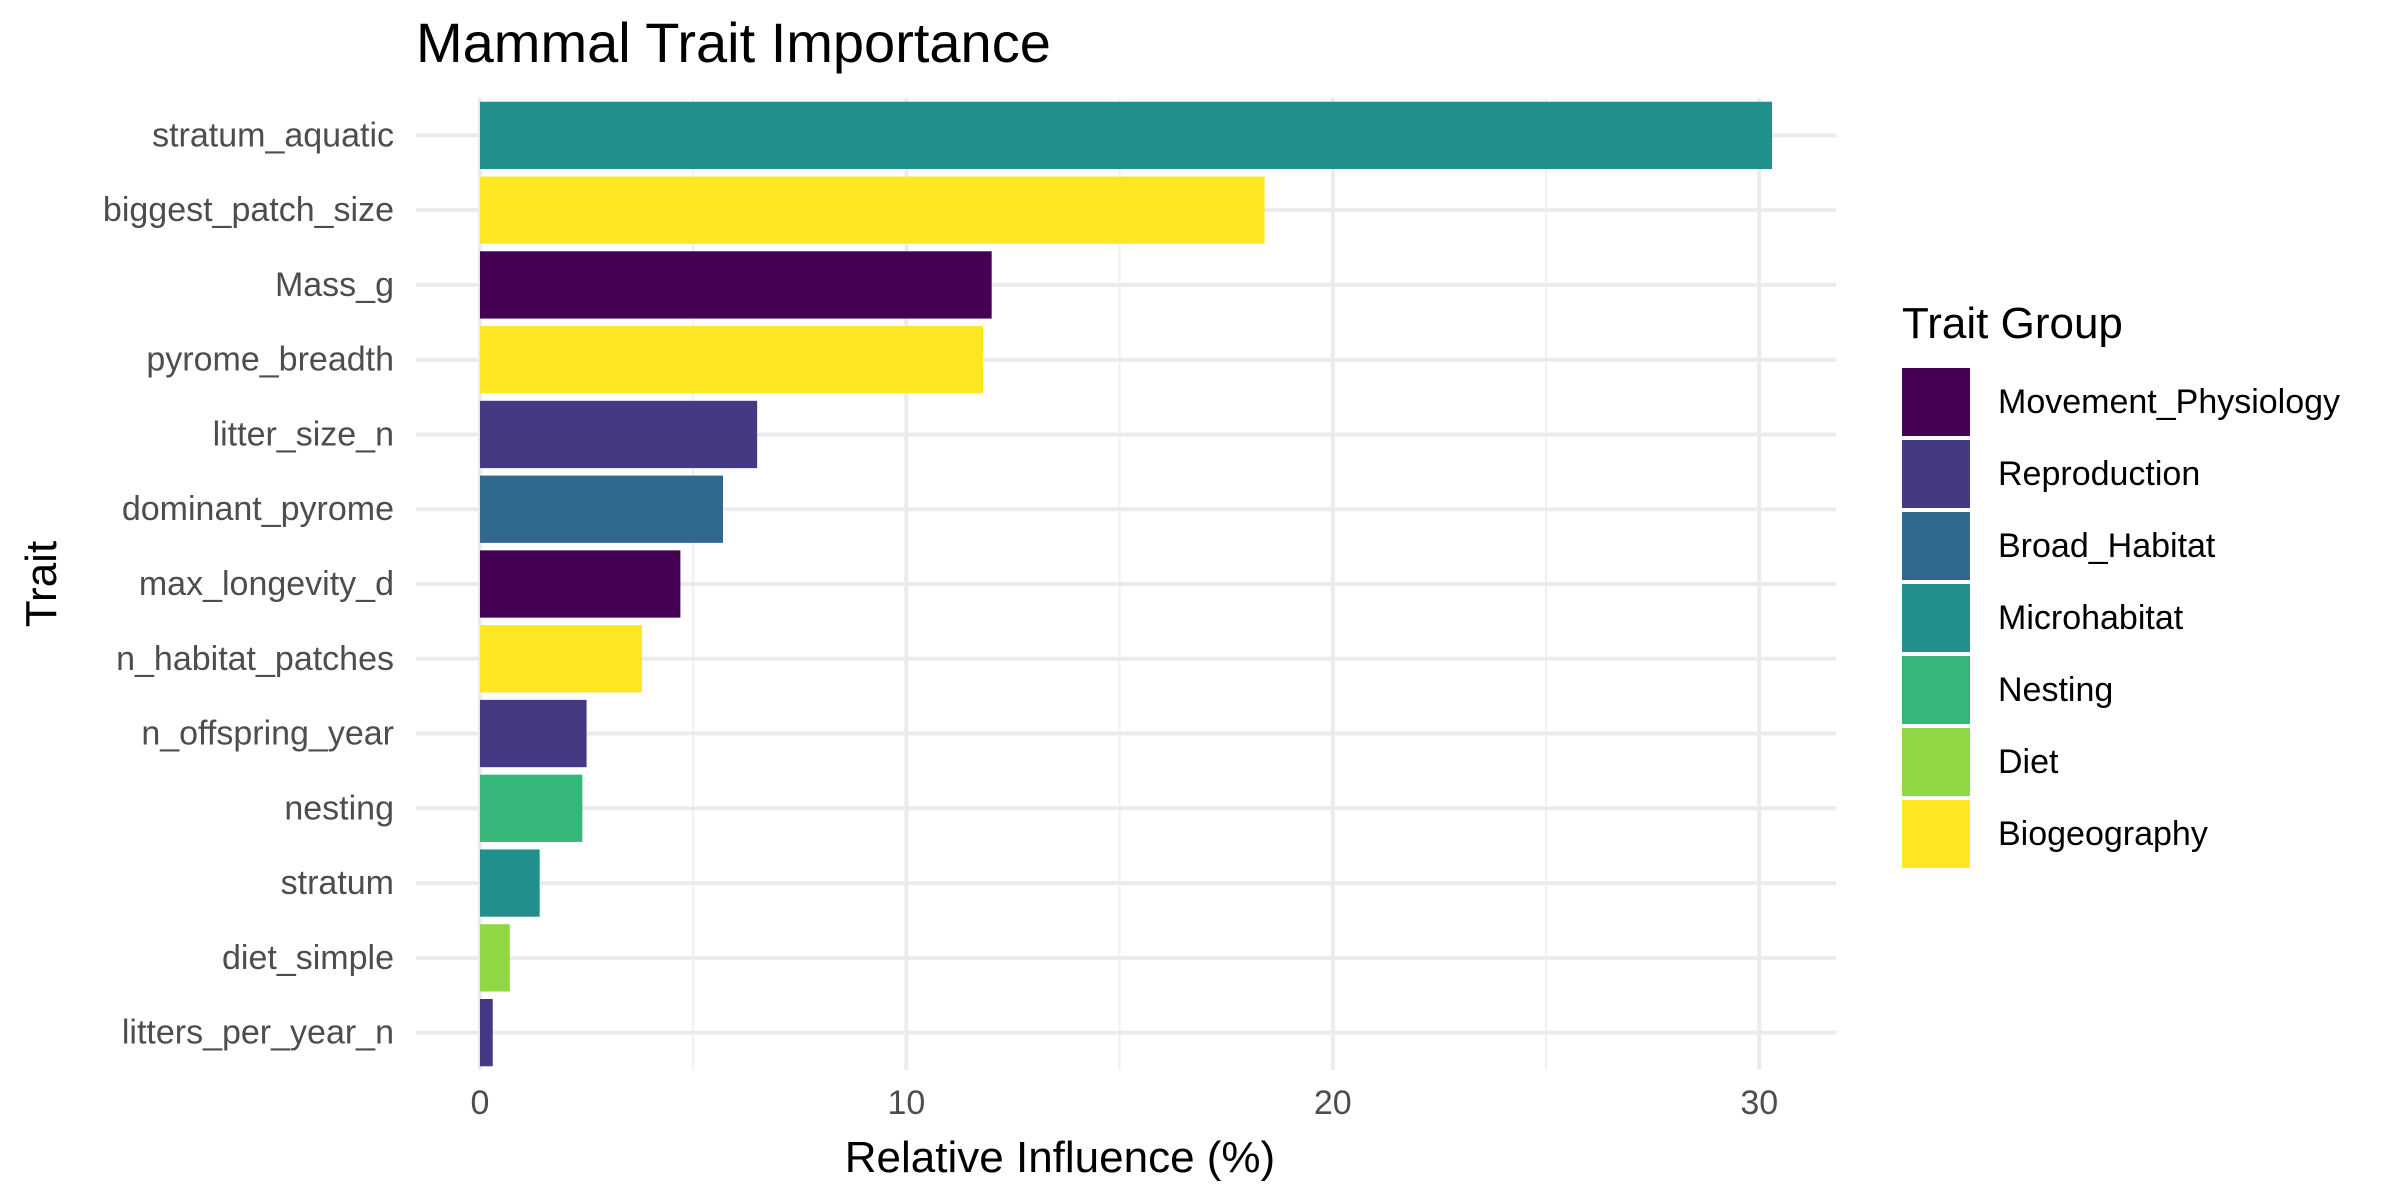  What do you see at coordinates (270, 360) in the screenshot?
I see `y-tick-label: pyrome_breadth` at bounding box center [270, 360].